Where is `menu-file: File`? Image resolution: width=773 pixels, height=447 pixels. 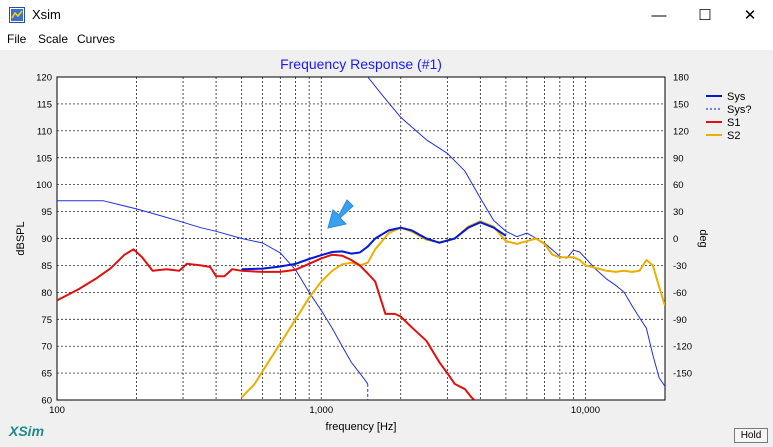 menu-file: File is located at coordinates (17, 39).